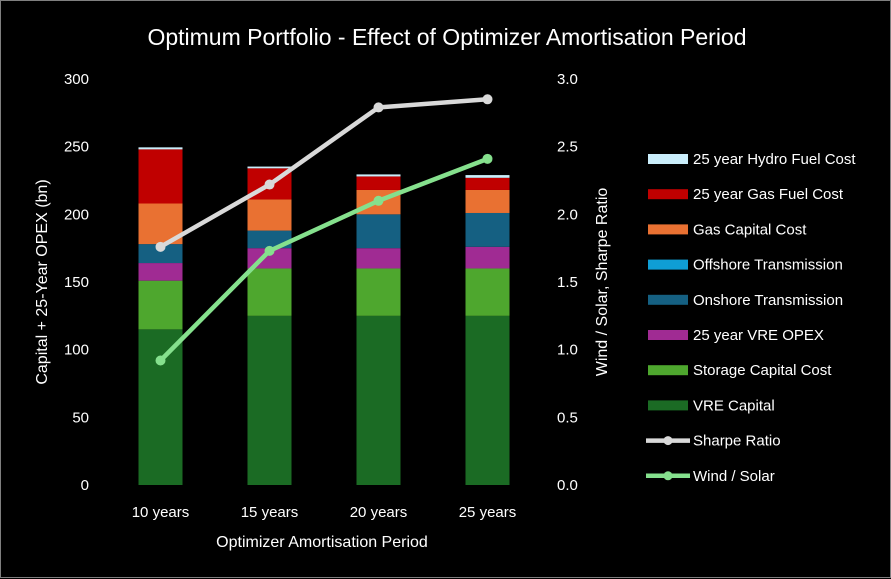 Image resolution: width=891 pixels, height=579 pixels. What do you see at coordinates (567, 350) in the screenshot?
I see `y2-tick-label: 1.0` at bounding box center [567, 350].